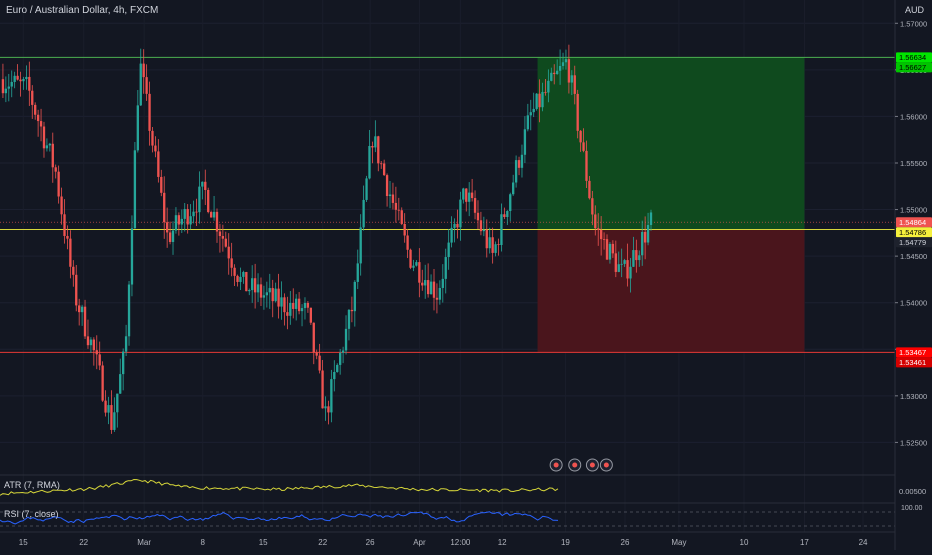  What do you see at coordinates (82, 10) in the screenshot?
I see `symbol-title: Euro / Australian Dollar, 4h, FXCM` at bounding box center [82, 10].